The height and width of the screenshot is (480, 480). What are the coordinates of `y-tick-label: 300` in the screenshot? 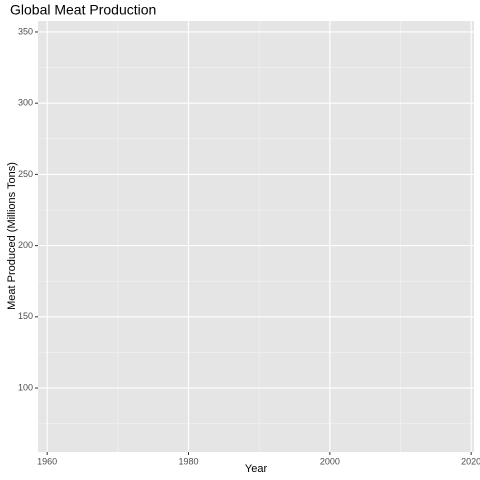 It's located at (25, 103).